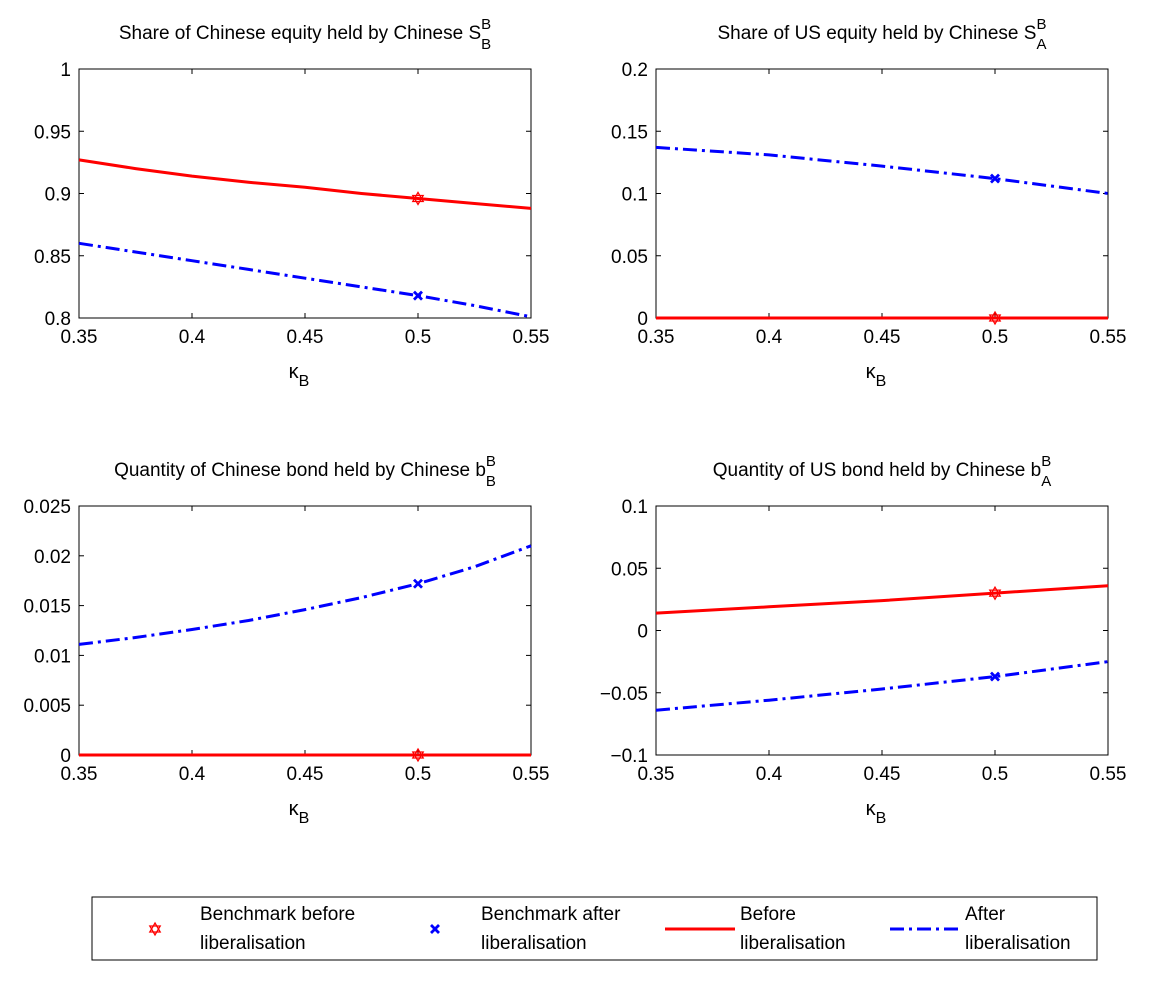 The height and width of the screenshot is (987, 1157). Describe the element at coordinates (418, 584) in the screenshot. I see `benchmark-after-marker` at that location.